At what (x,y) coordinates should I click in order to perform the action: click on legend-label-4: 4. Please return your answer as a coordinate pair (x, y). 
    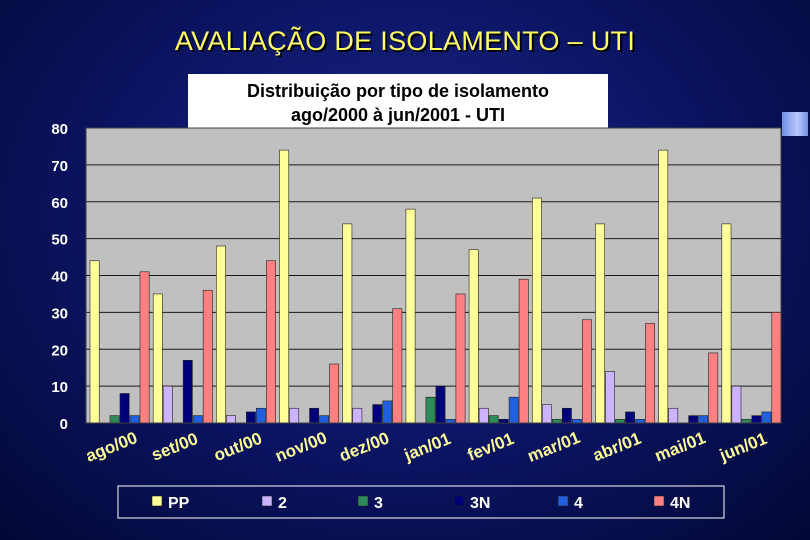
    Looking at the image, I should click on (578, 503).